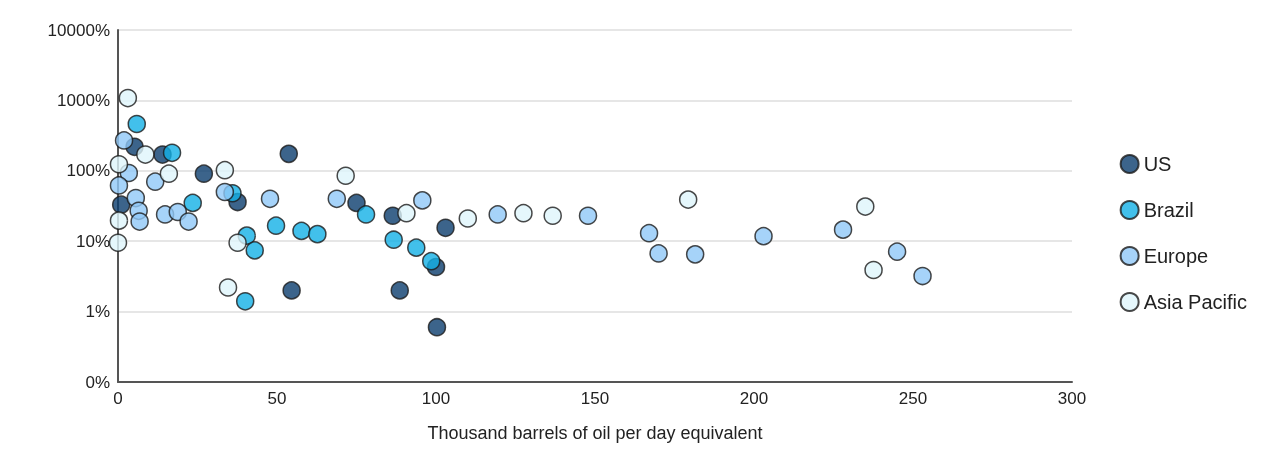  I want to click on x-tick-label: 0, so click(118, 398).